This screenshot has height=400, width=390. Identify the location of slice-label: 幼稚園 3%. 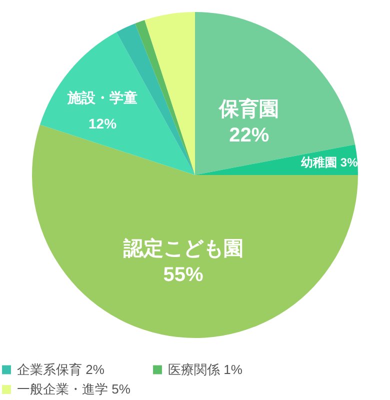
(329, 162).